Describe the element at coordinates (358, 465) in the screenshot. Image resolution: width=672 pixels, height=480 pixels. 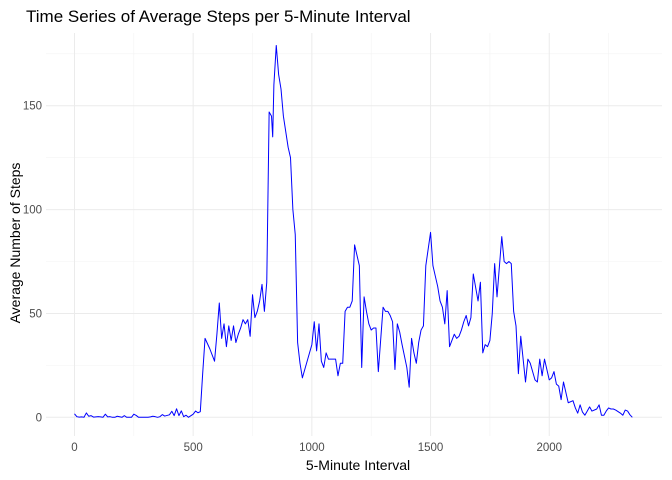
I see `x-axis-label: 5-Minute Interval` at that location.